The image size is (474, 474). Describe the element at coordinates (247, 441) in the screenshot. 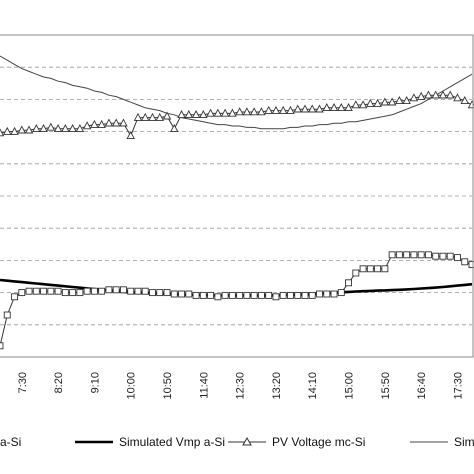

I see `legend-marker-triangle` at that location.